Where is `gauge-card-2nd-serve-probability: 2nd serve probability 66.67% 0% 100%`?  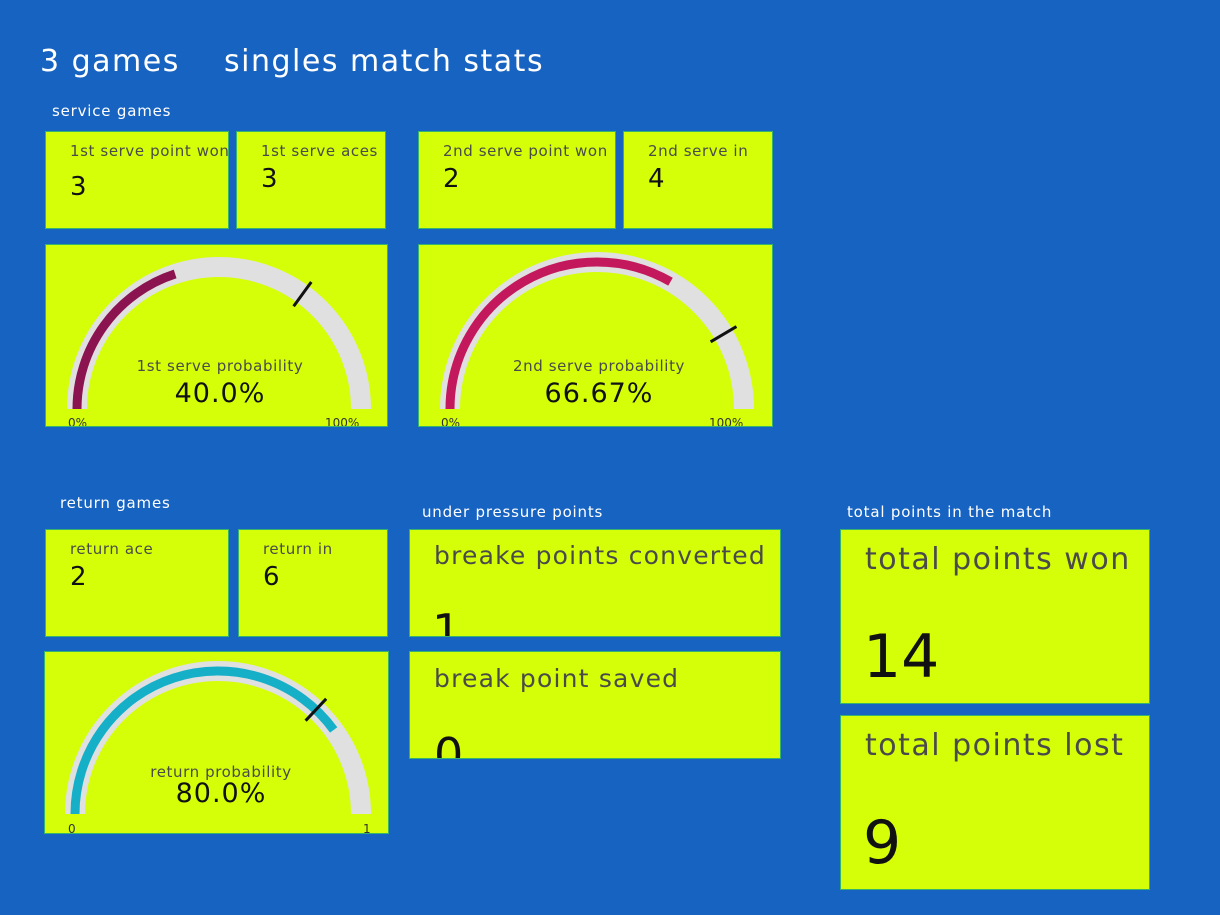 gauge-card-2nd-serve-probability: 2nd serve probability 66.67% 0% 100% is located at coordinates (595, 335).